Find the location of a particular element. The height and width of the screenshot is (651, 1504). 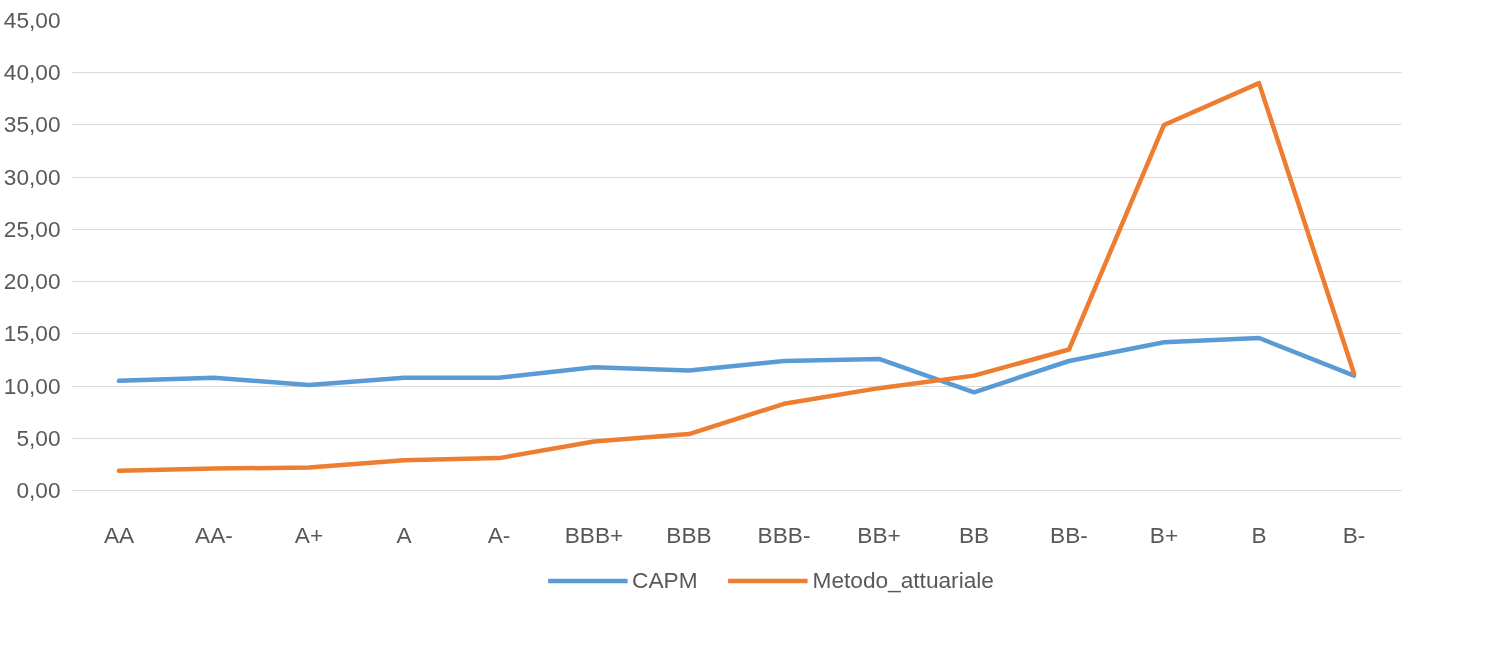

legend-label: Metodo_attuariale is located at coordinates (903, 580).